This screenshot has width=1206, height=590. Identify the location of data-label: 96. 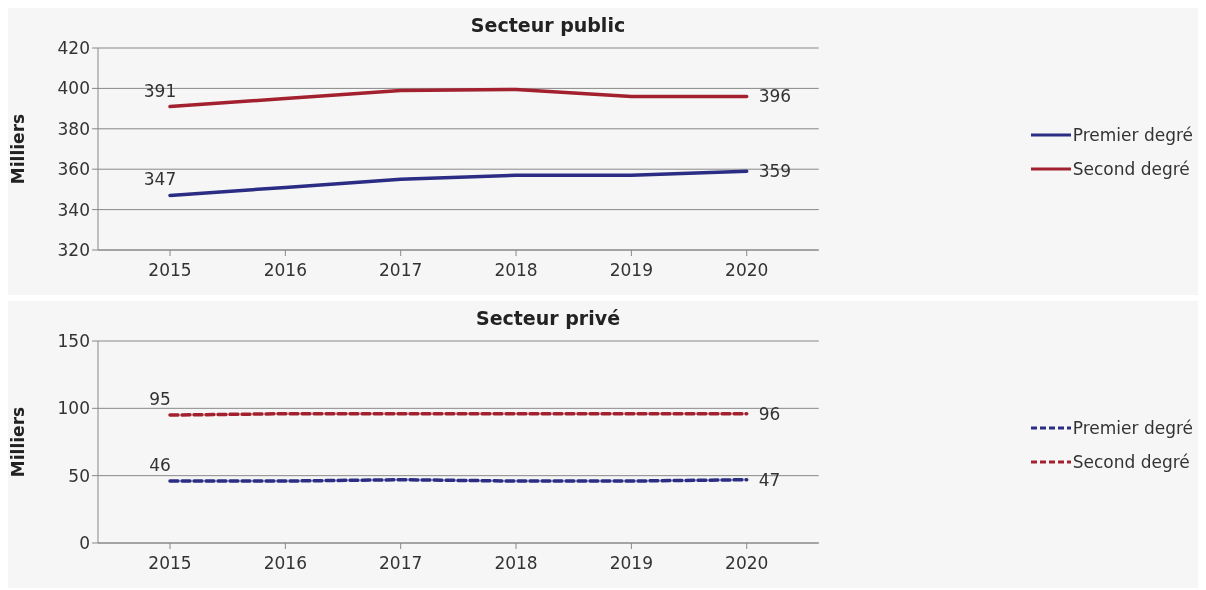
(769, 413).